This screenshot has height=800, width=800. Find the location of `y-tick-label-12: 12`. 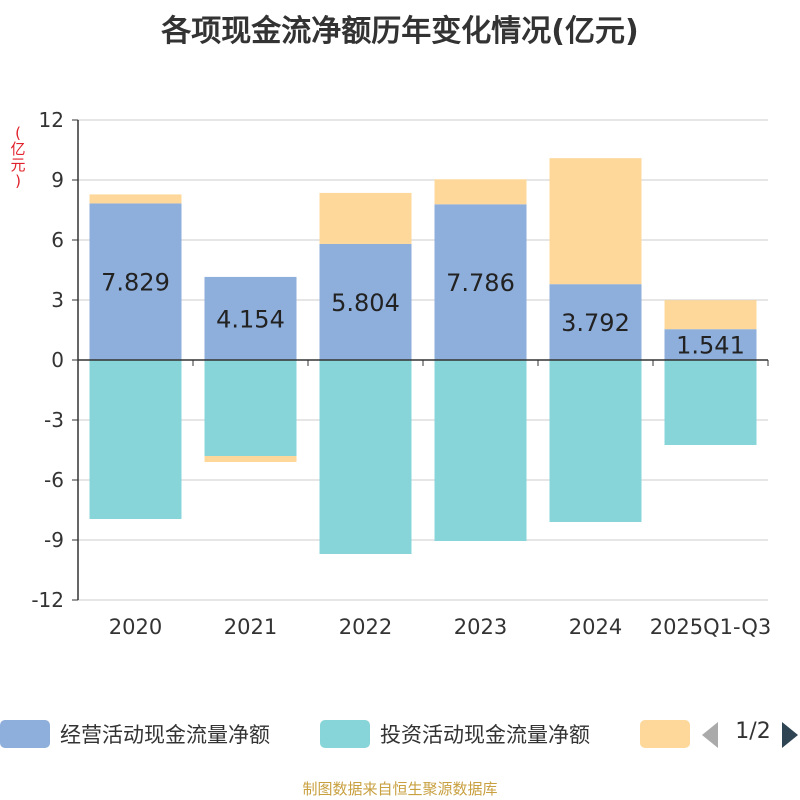

y-tick-label-12: 12 is located at coordinates (51, 120).